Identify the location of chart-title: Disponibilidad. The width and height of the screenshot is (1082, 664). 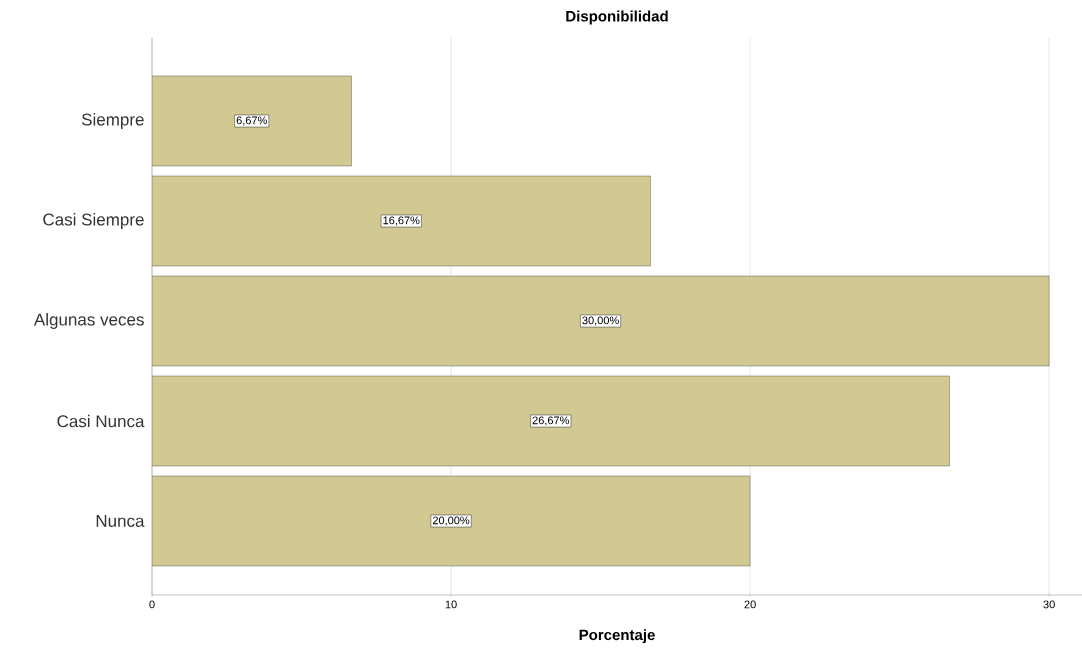
(617, 17).